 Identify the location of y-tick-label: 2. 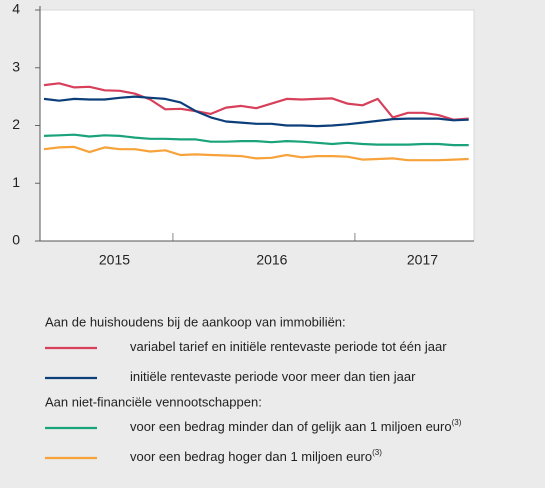
(16, 124).